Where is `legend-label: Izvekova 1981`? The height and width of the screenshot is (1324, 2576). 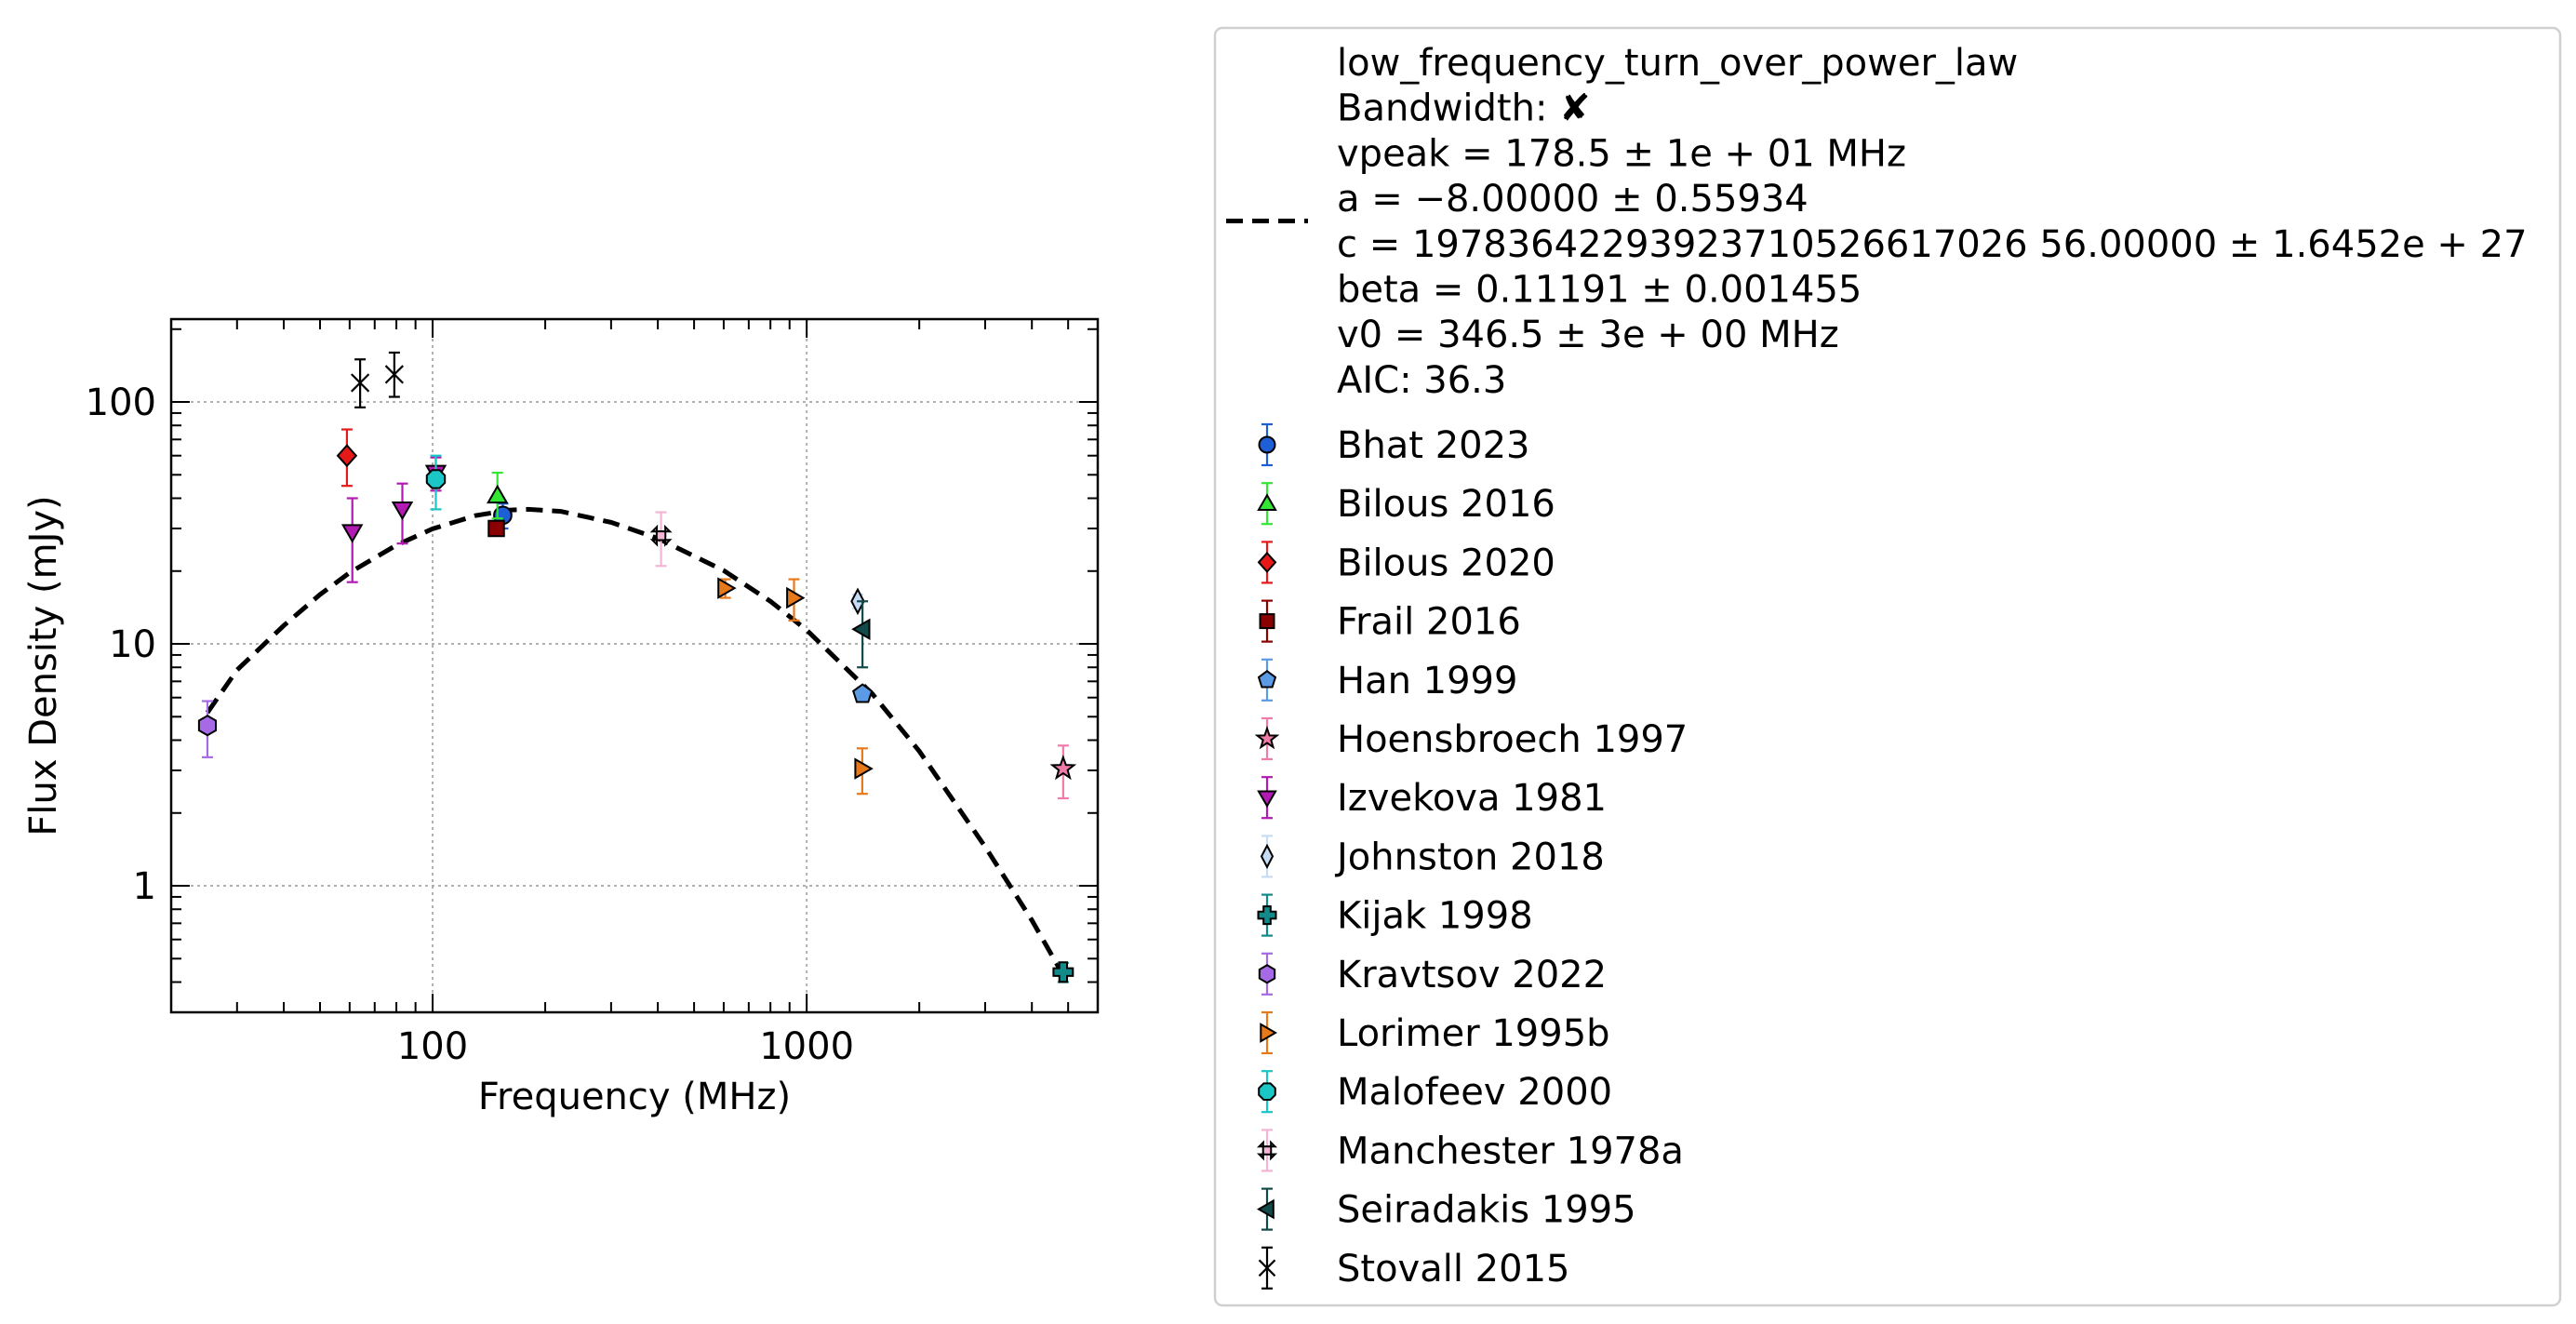 legend-label: Izvekova 1981 is located at coordinates (1472, 798).